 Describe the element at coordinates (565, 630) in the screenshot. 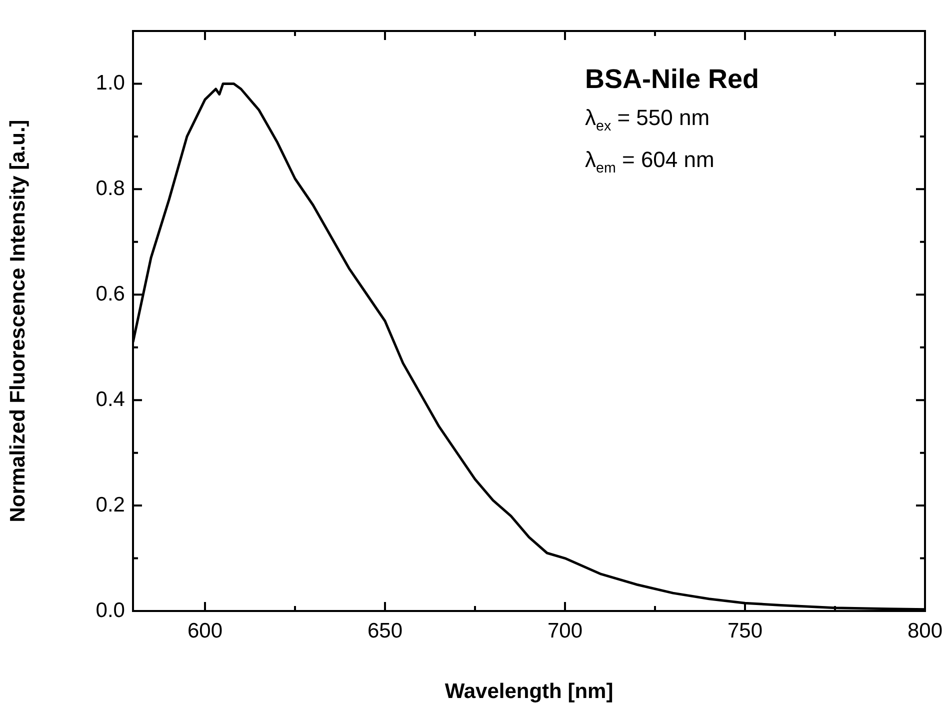

I see `x-tick-label: 700` at that location.